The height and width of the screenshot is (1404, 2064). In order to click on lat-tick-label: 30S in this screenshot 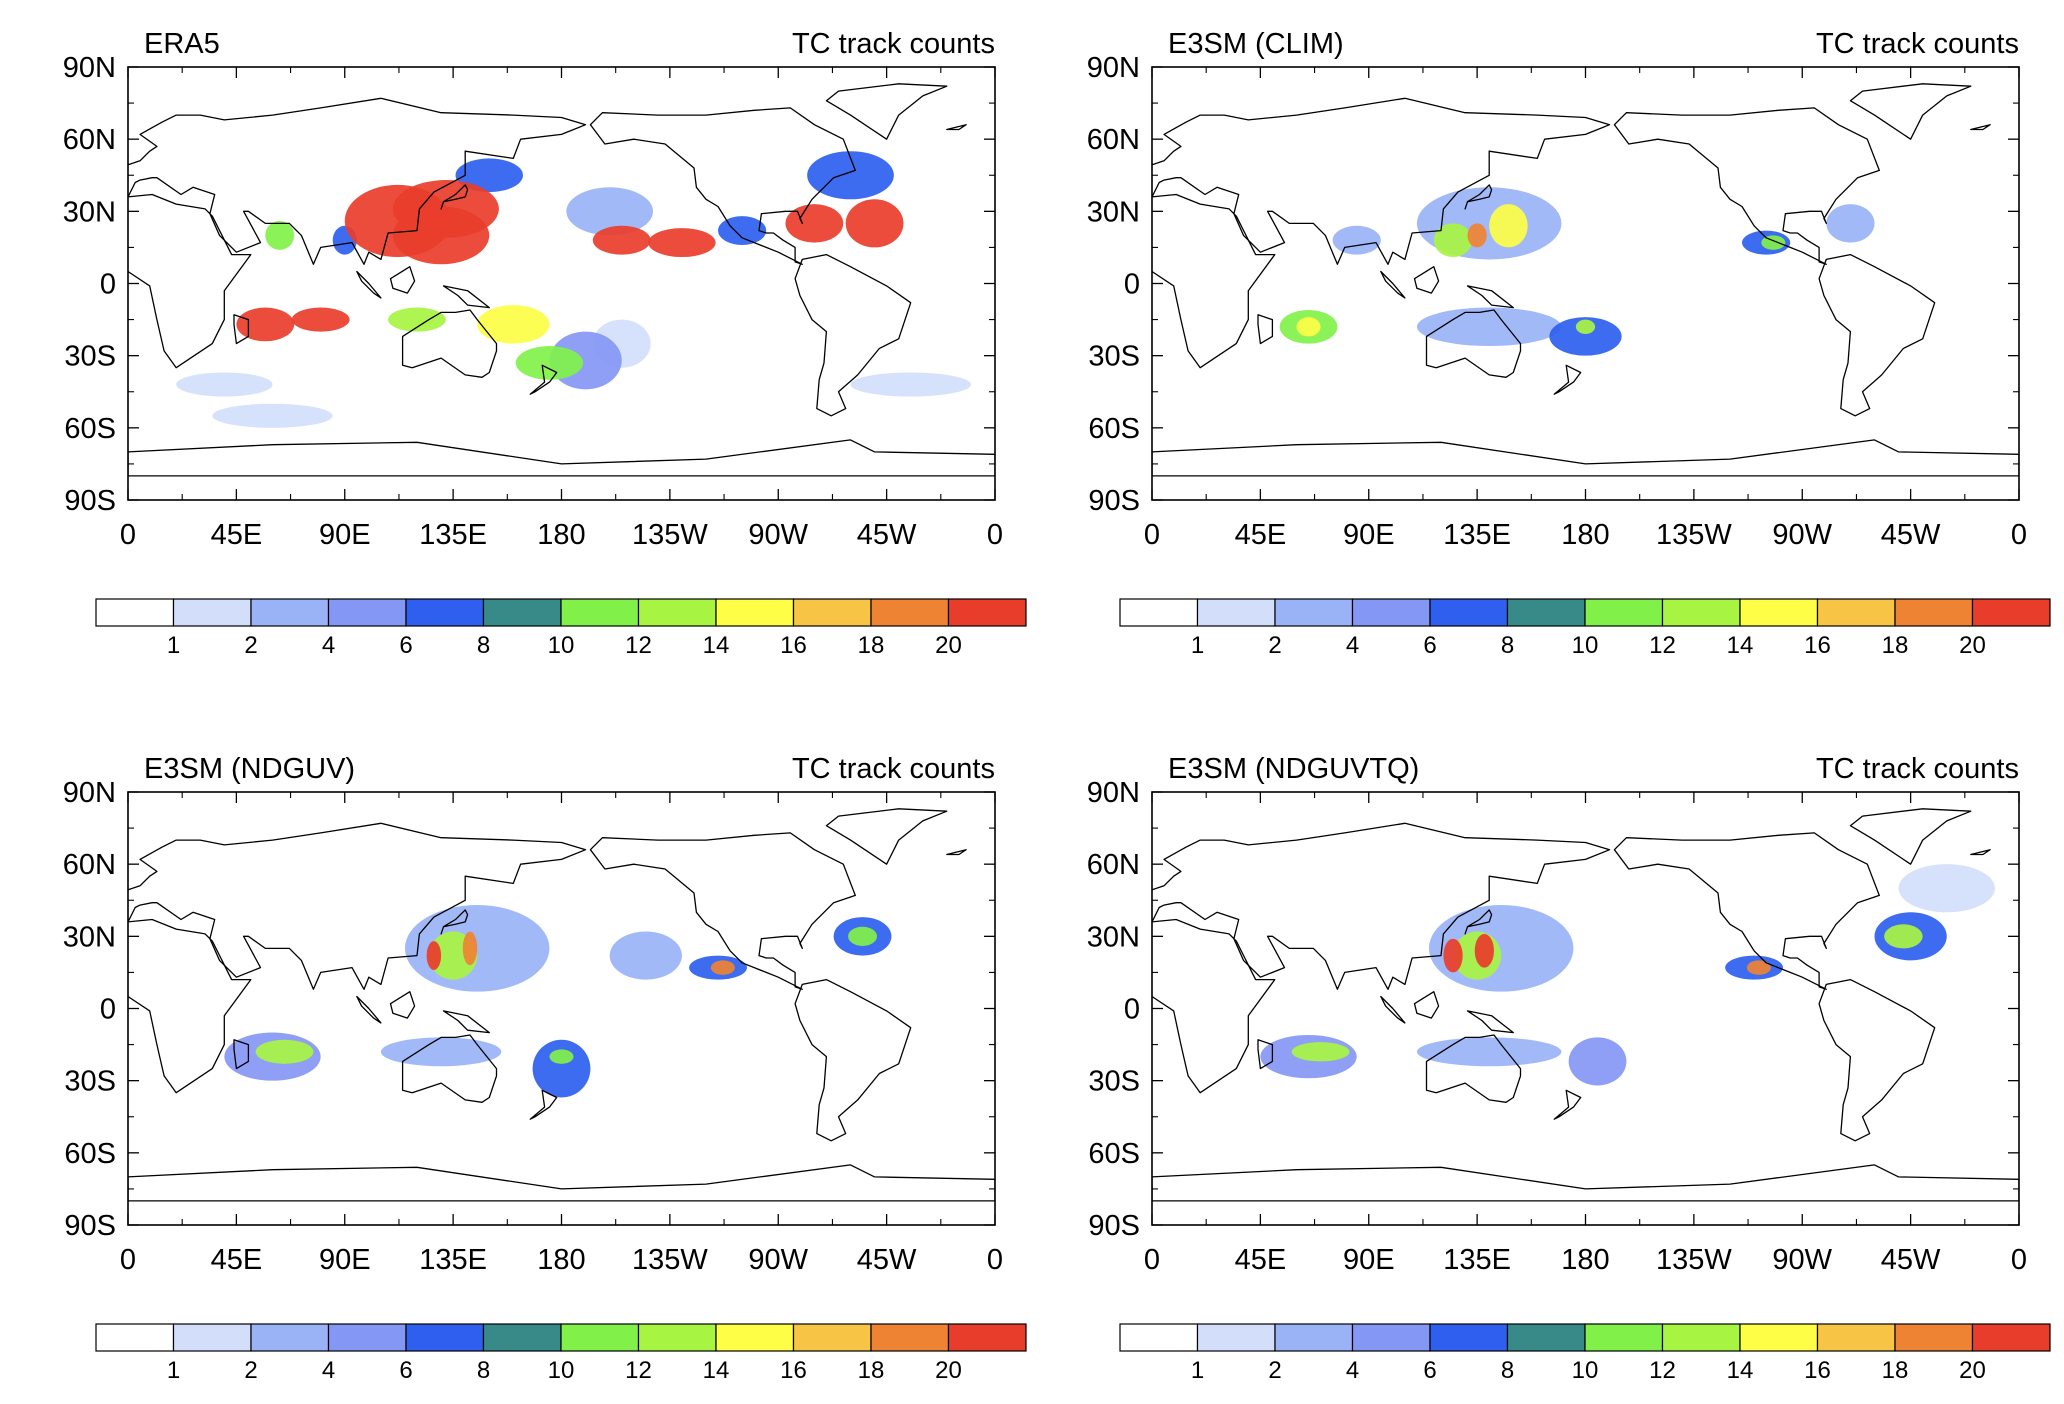, I will do `click(90, 1082)`.